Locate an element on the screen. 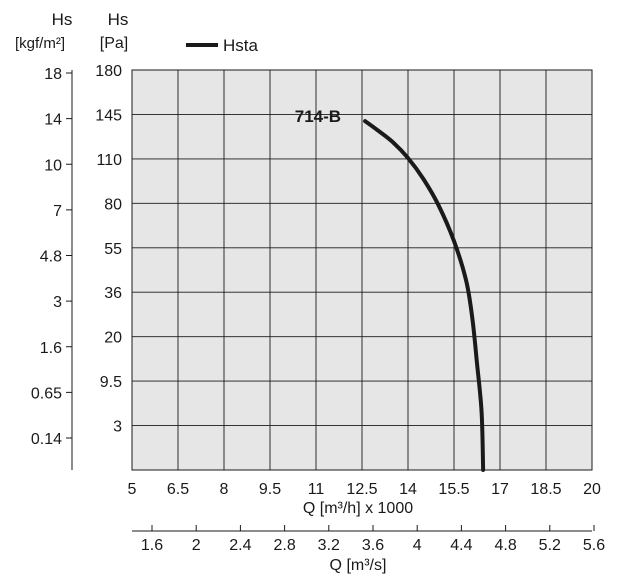  x-axis-top-label: Q [m³/h] x 1000 is located at coordinates (358, 508).